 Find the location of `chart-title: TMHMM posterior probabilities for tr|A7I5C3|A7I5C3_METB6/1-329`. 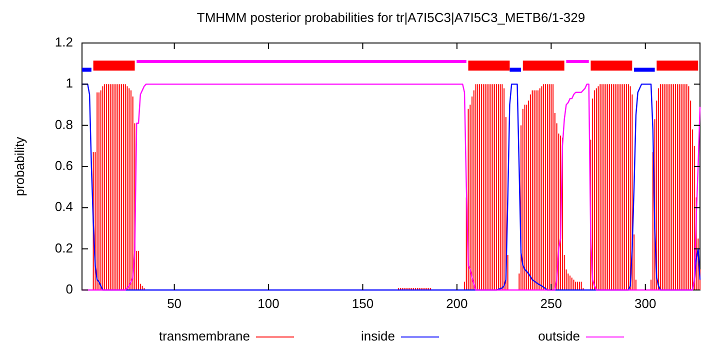

chart-title: TMHMM posterior probabilities for tr|A7I5C3|A7I5C3_METB6/1-329 is located at coordinates (391, 17).